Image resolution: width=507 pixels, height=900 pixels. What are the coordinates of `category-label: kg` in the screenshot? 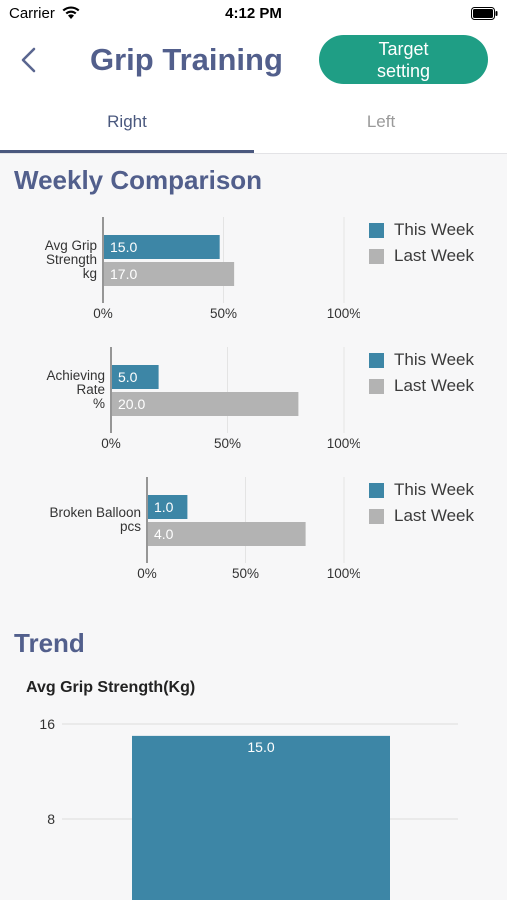 It's located at (90, 273).